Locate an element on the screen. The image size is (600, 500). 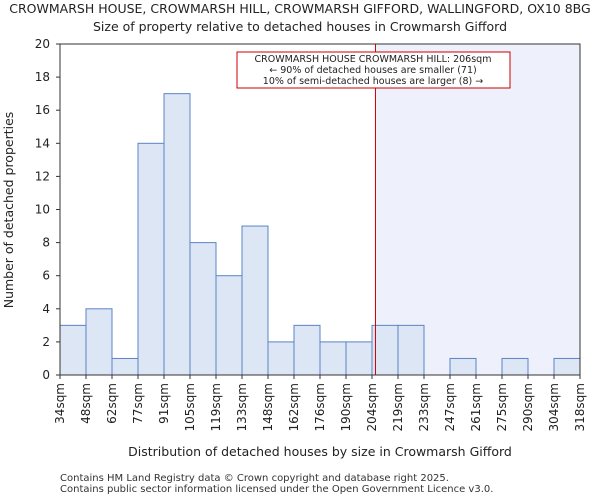
x-tick-label: 162sqm is located at coordinates (294, 407).